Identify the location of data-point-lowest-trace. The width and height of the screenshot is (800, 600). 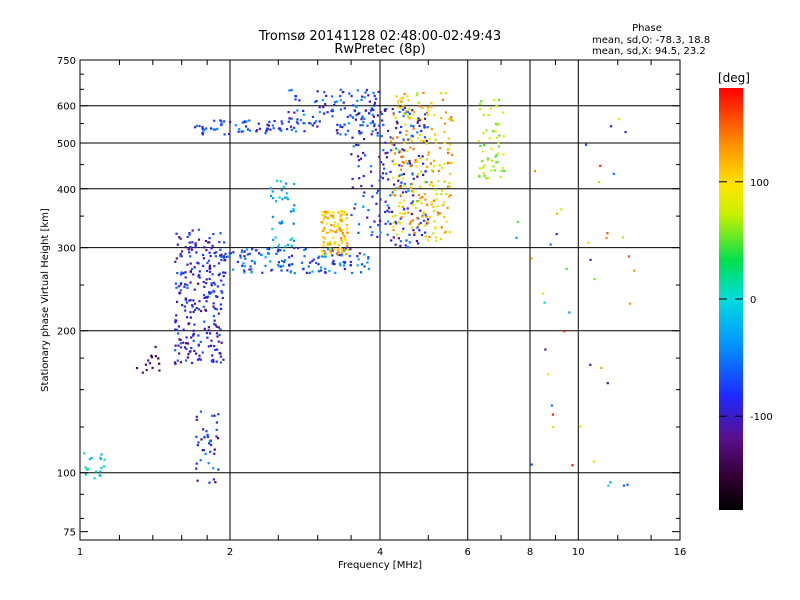
(101, 468).